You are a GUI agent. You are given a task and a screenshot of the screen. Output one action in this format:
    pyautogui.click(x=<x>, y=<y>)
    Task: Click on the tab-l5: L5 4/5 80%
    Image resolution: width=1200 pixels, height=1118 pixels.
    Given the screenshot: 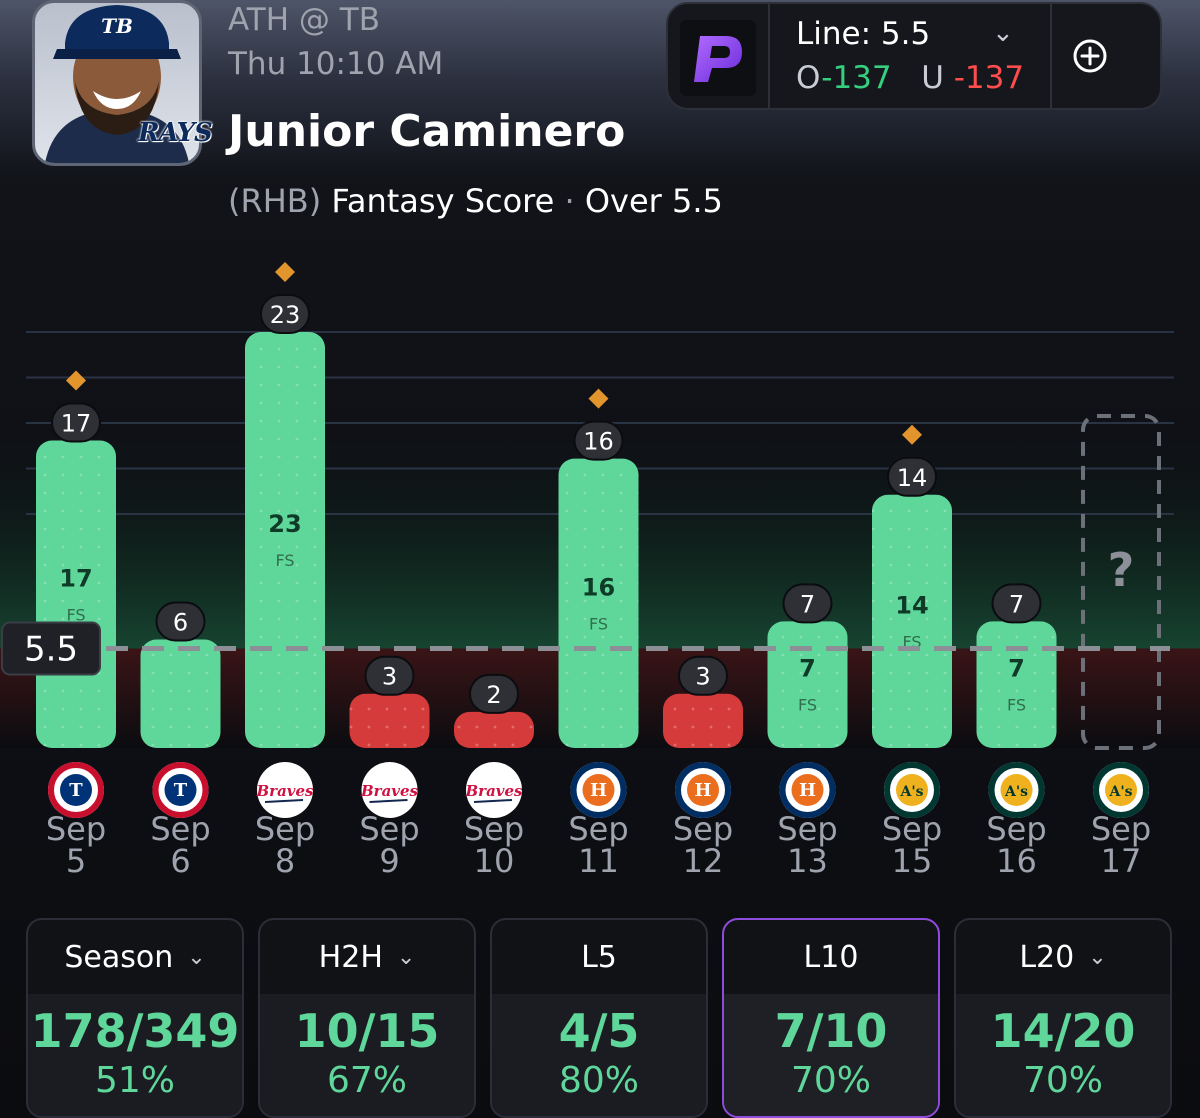 What is the action you would take?
    pyautogui.click(x=599, y=1018)
    